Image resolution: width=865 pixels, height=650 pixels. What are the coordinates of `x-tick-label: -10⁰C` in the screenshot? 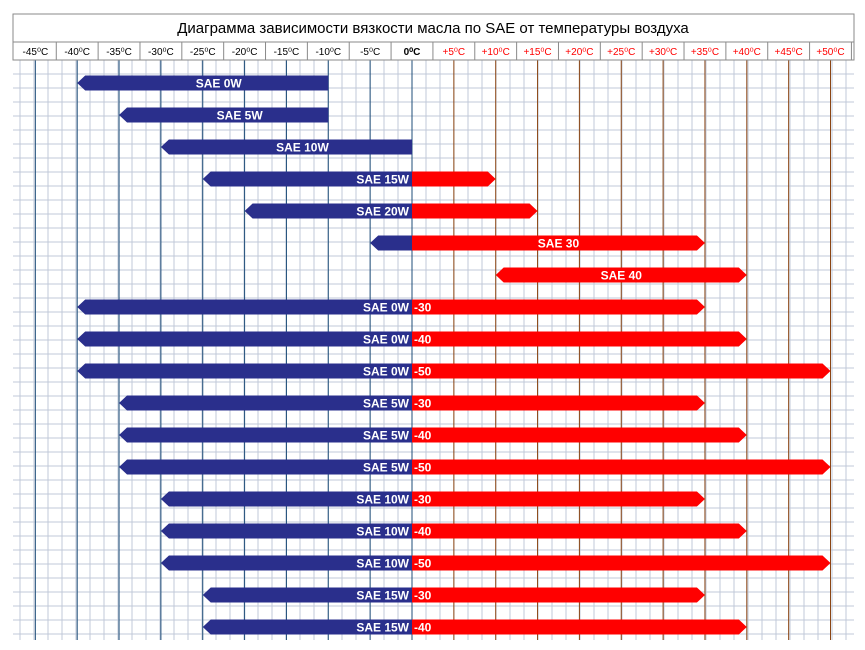 It's located at (328, 52).